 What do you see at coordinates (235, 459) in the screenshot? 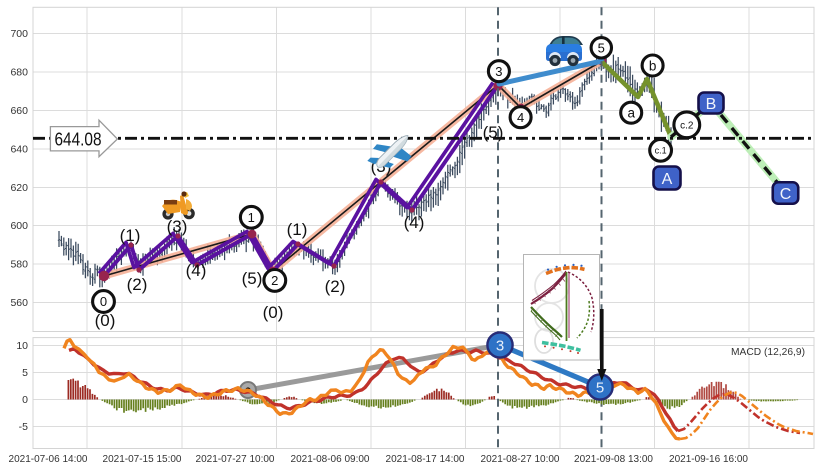
I see `svg-text: 2021-07-27 10:00` at bounding box center [235, 459].